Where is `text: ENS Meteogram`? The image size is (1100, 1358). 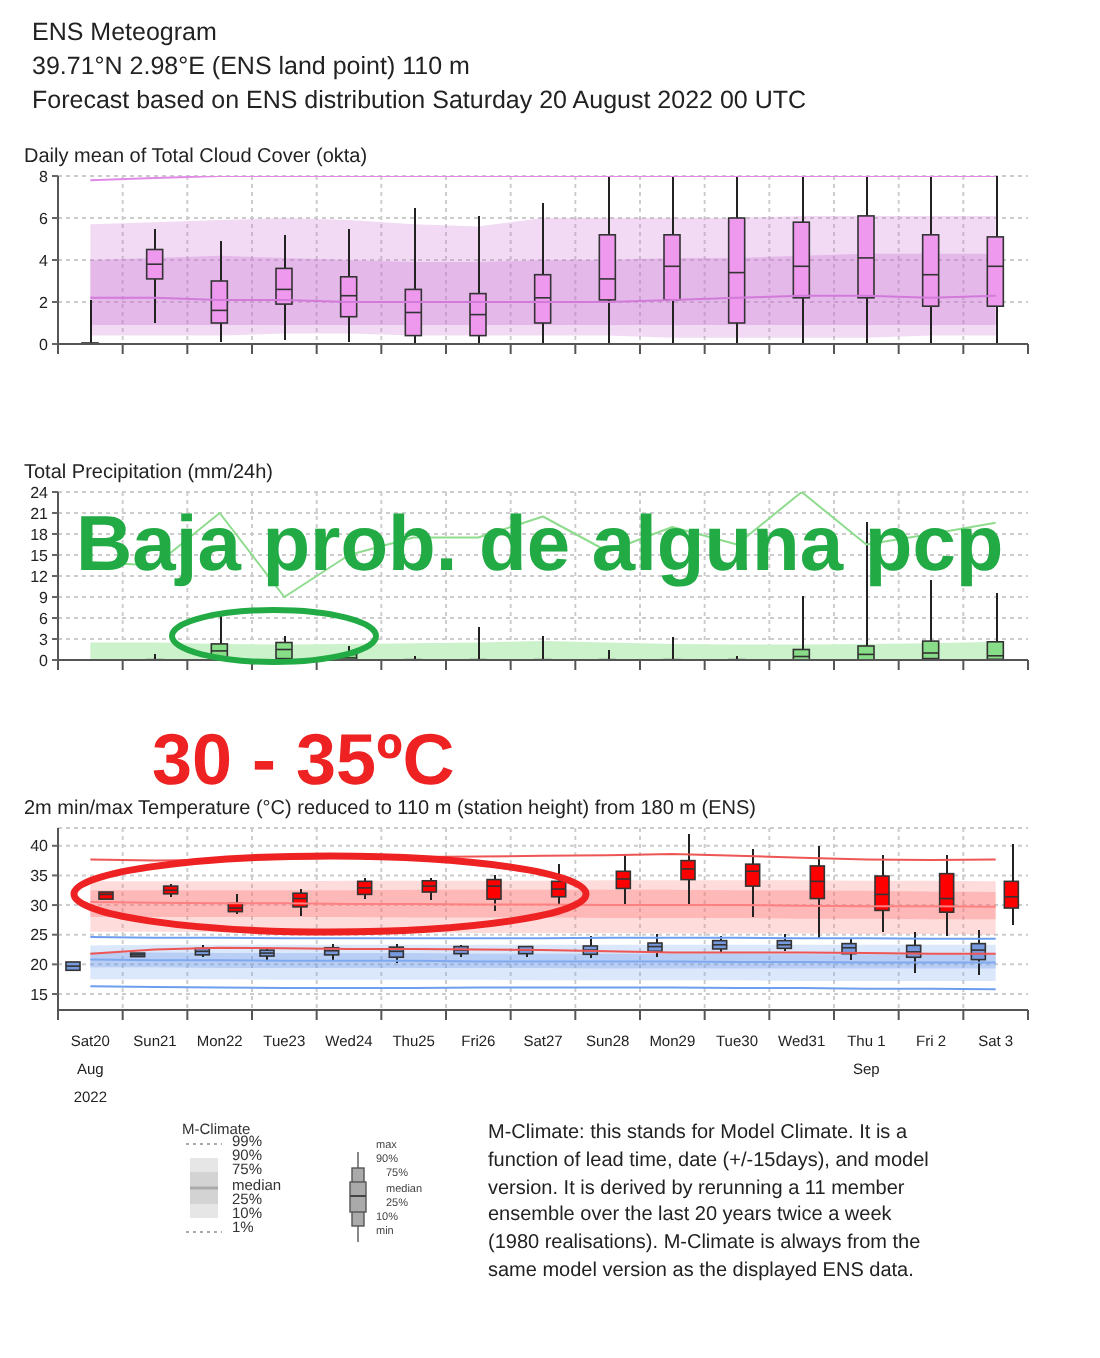
text: ENS Meteogram is located at coordinates (125, 33).